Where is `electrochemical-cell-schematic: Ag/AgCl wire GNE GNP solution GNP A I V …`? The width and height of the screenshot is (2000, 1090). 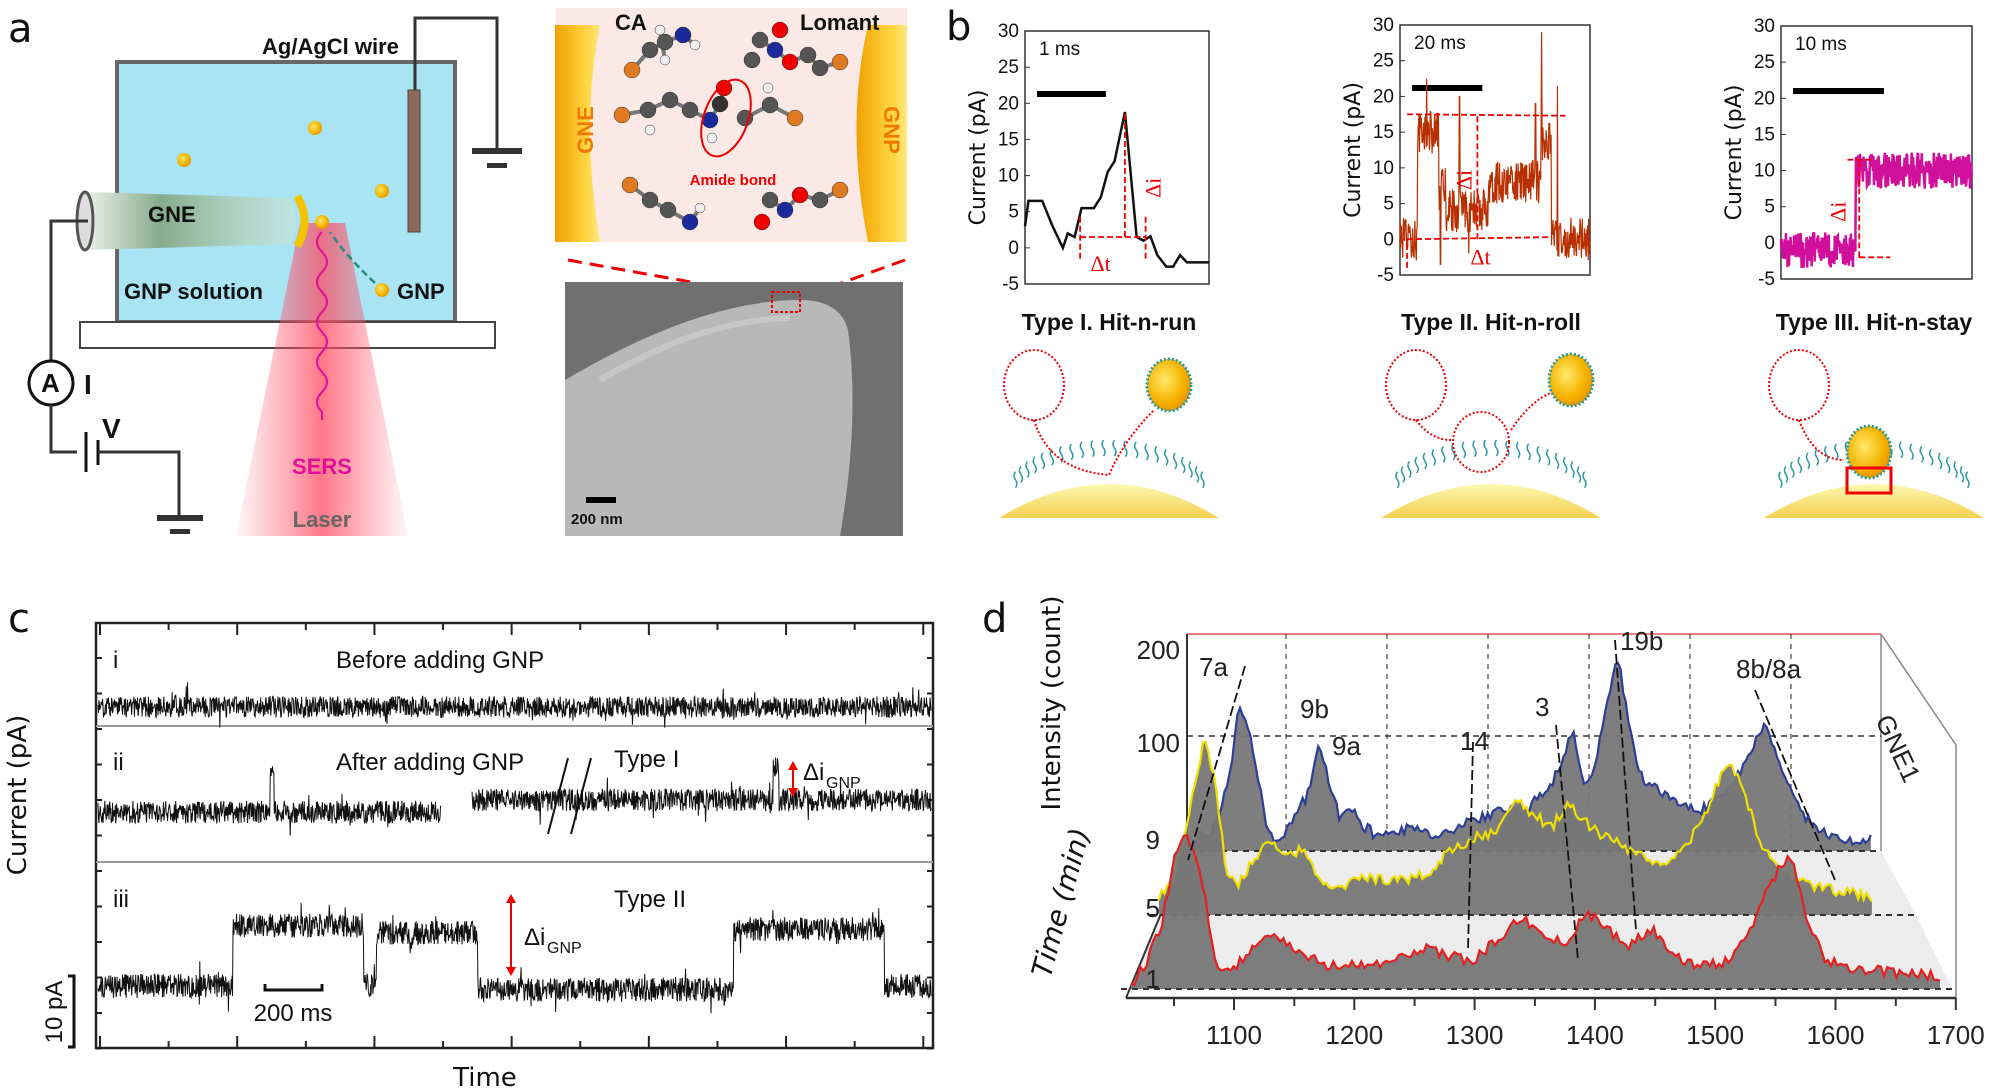
electrochemical-cell-schematic: Ag/AgCl wire GNE GNP solution GNP A I V … is located at coordinates (274, 276).